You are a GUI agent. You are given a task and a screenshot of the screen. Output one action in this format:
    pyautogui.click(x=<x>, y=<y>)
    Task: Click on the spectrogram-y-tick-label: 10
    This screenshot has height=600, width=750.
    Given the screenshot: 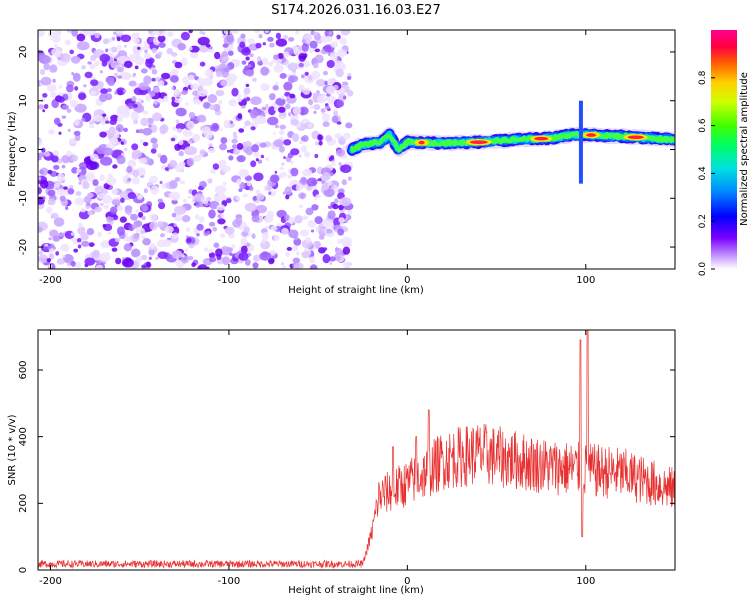 What is the action you would take?
    pyautogui.click(x=23, y=100)
    